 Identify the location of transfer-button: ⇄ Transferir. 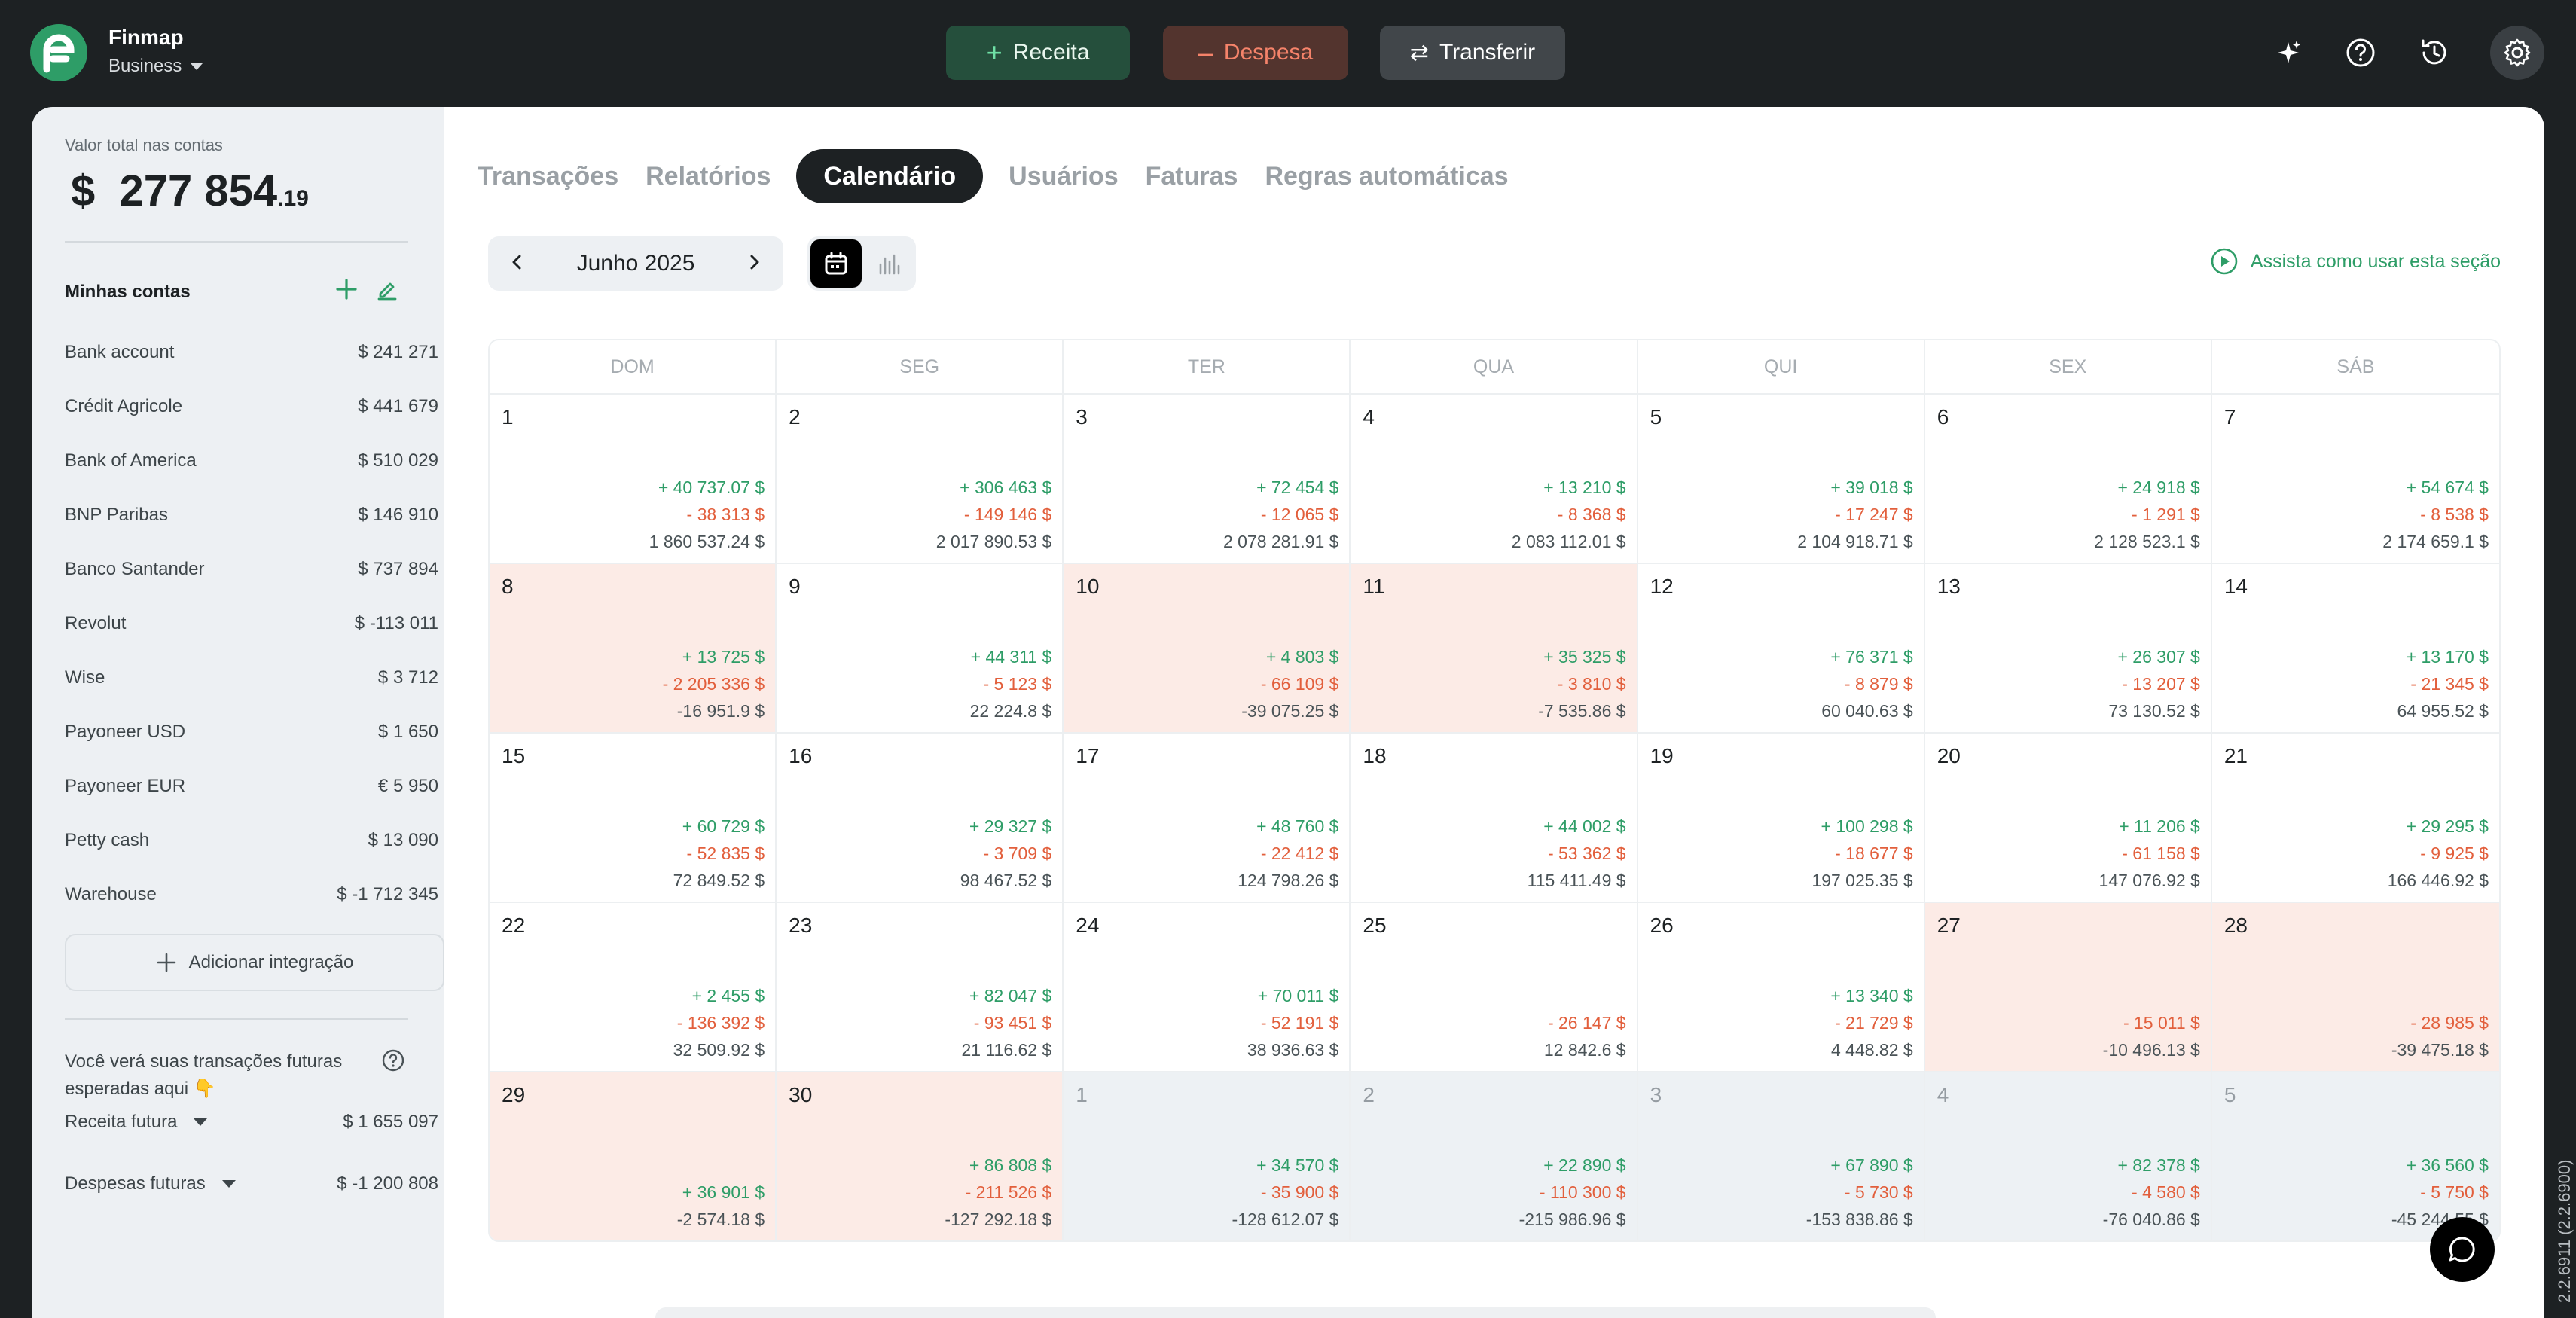
(1473, 53).